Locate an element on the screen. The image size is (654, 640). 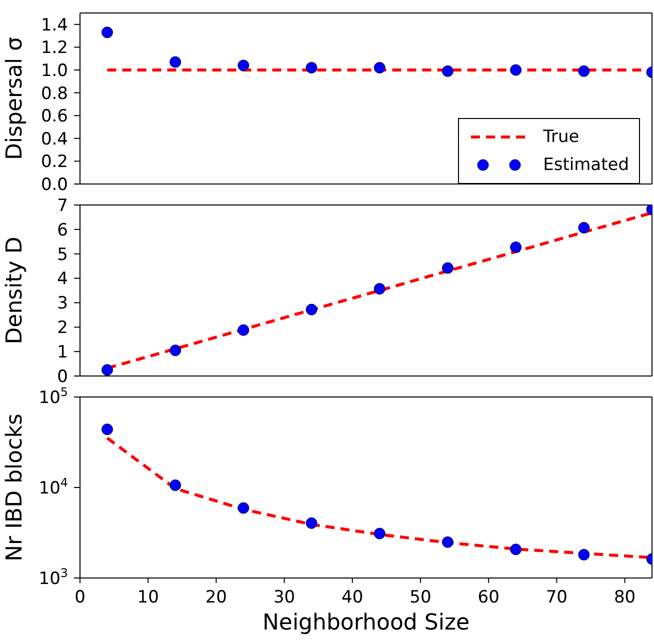
y-tick-label: 7 is located at coordinates (62, 206).